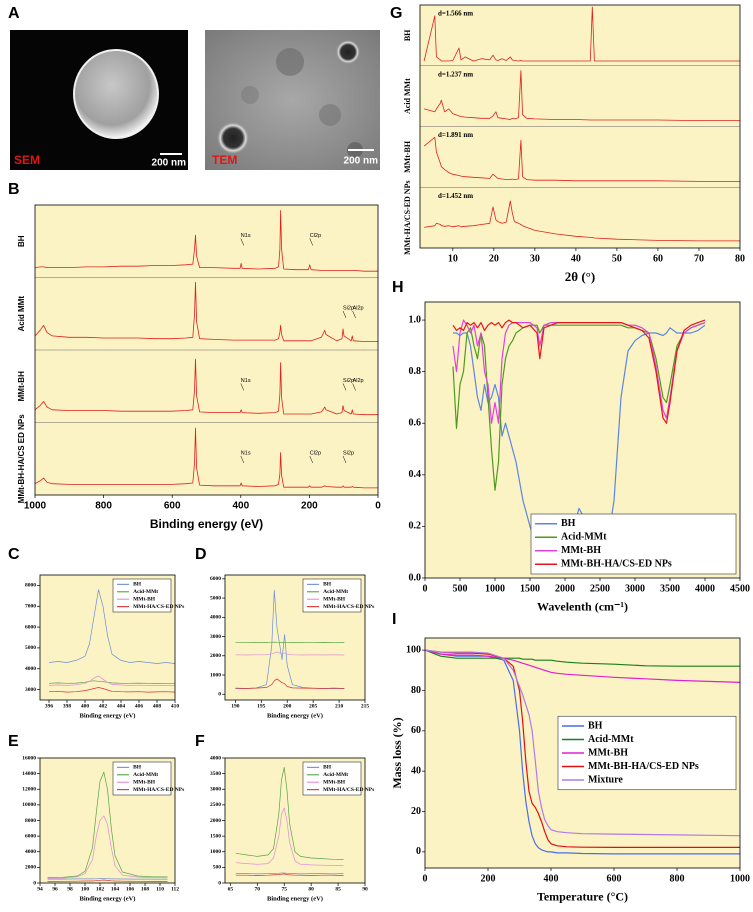  I want to click on x-axis-label: Temperature (°C), so click(582, 896).